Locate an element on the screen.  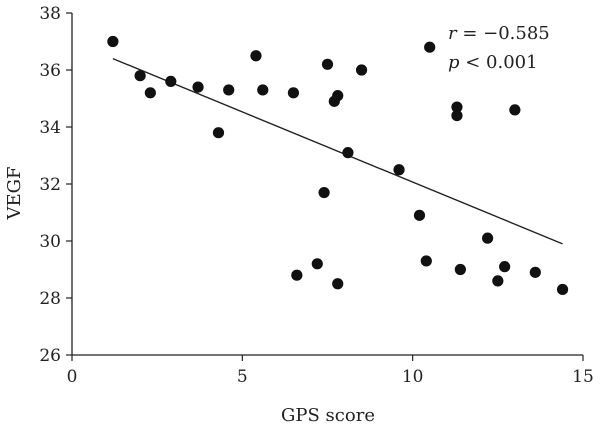
x-ticks: 0 5 10 15 is located at coordinates (330, 371).